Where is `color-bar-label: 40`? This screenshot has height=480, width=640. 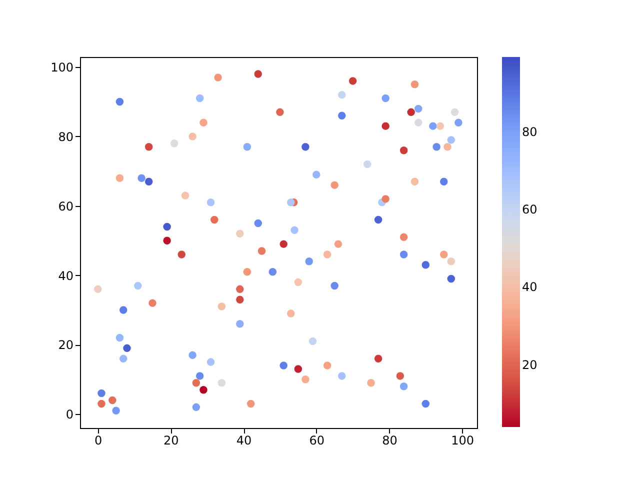 color-bar-label: 40 is located at coordinates (530, 287).